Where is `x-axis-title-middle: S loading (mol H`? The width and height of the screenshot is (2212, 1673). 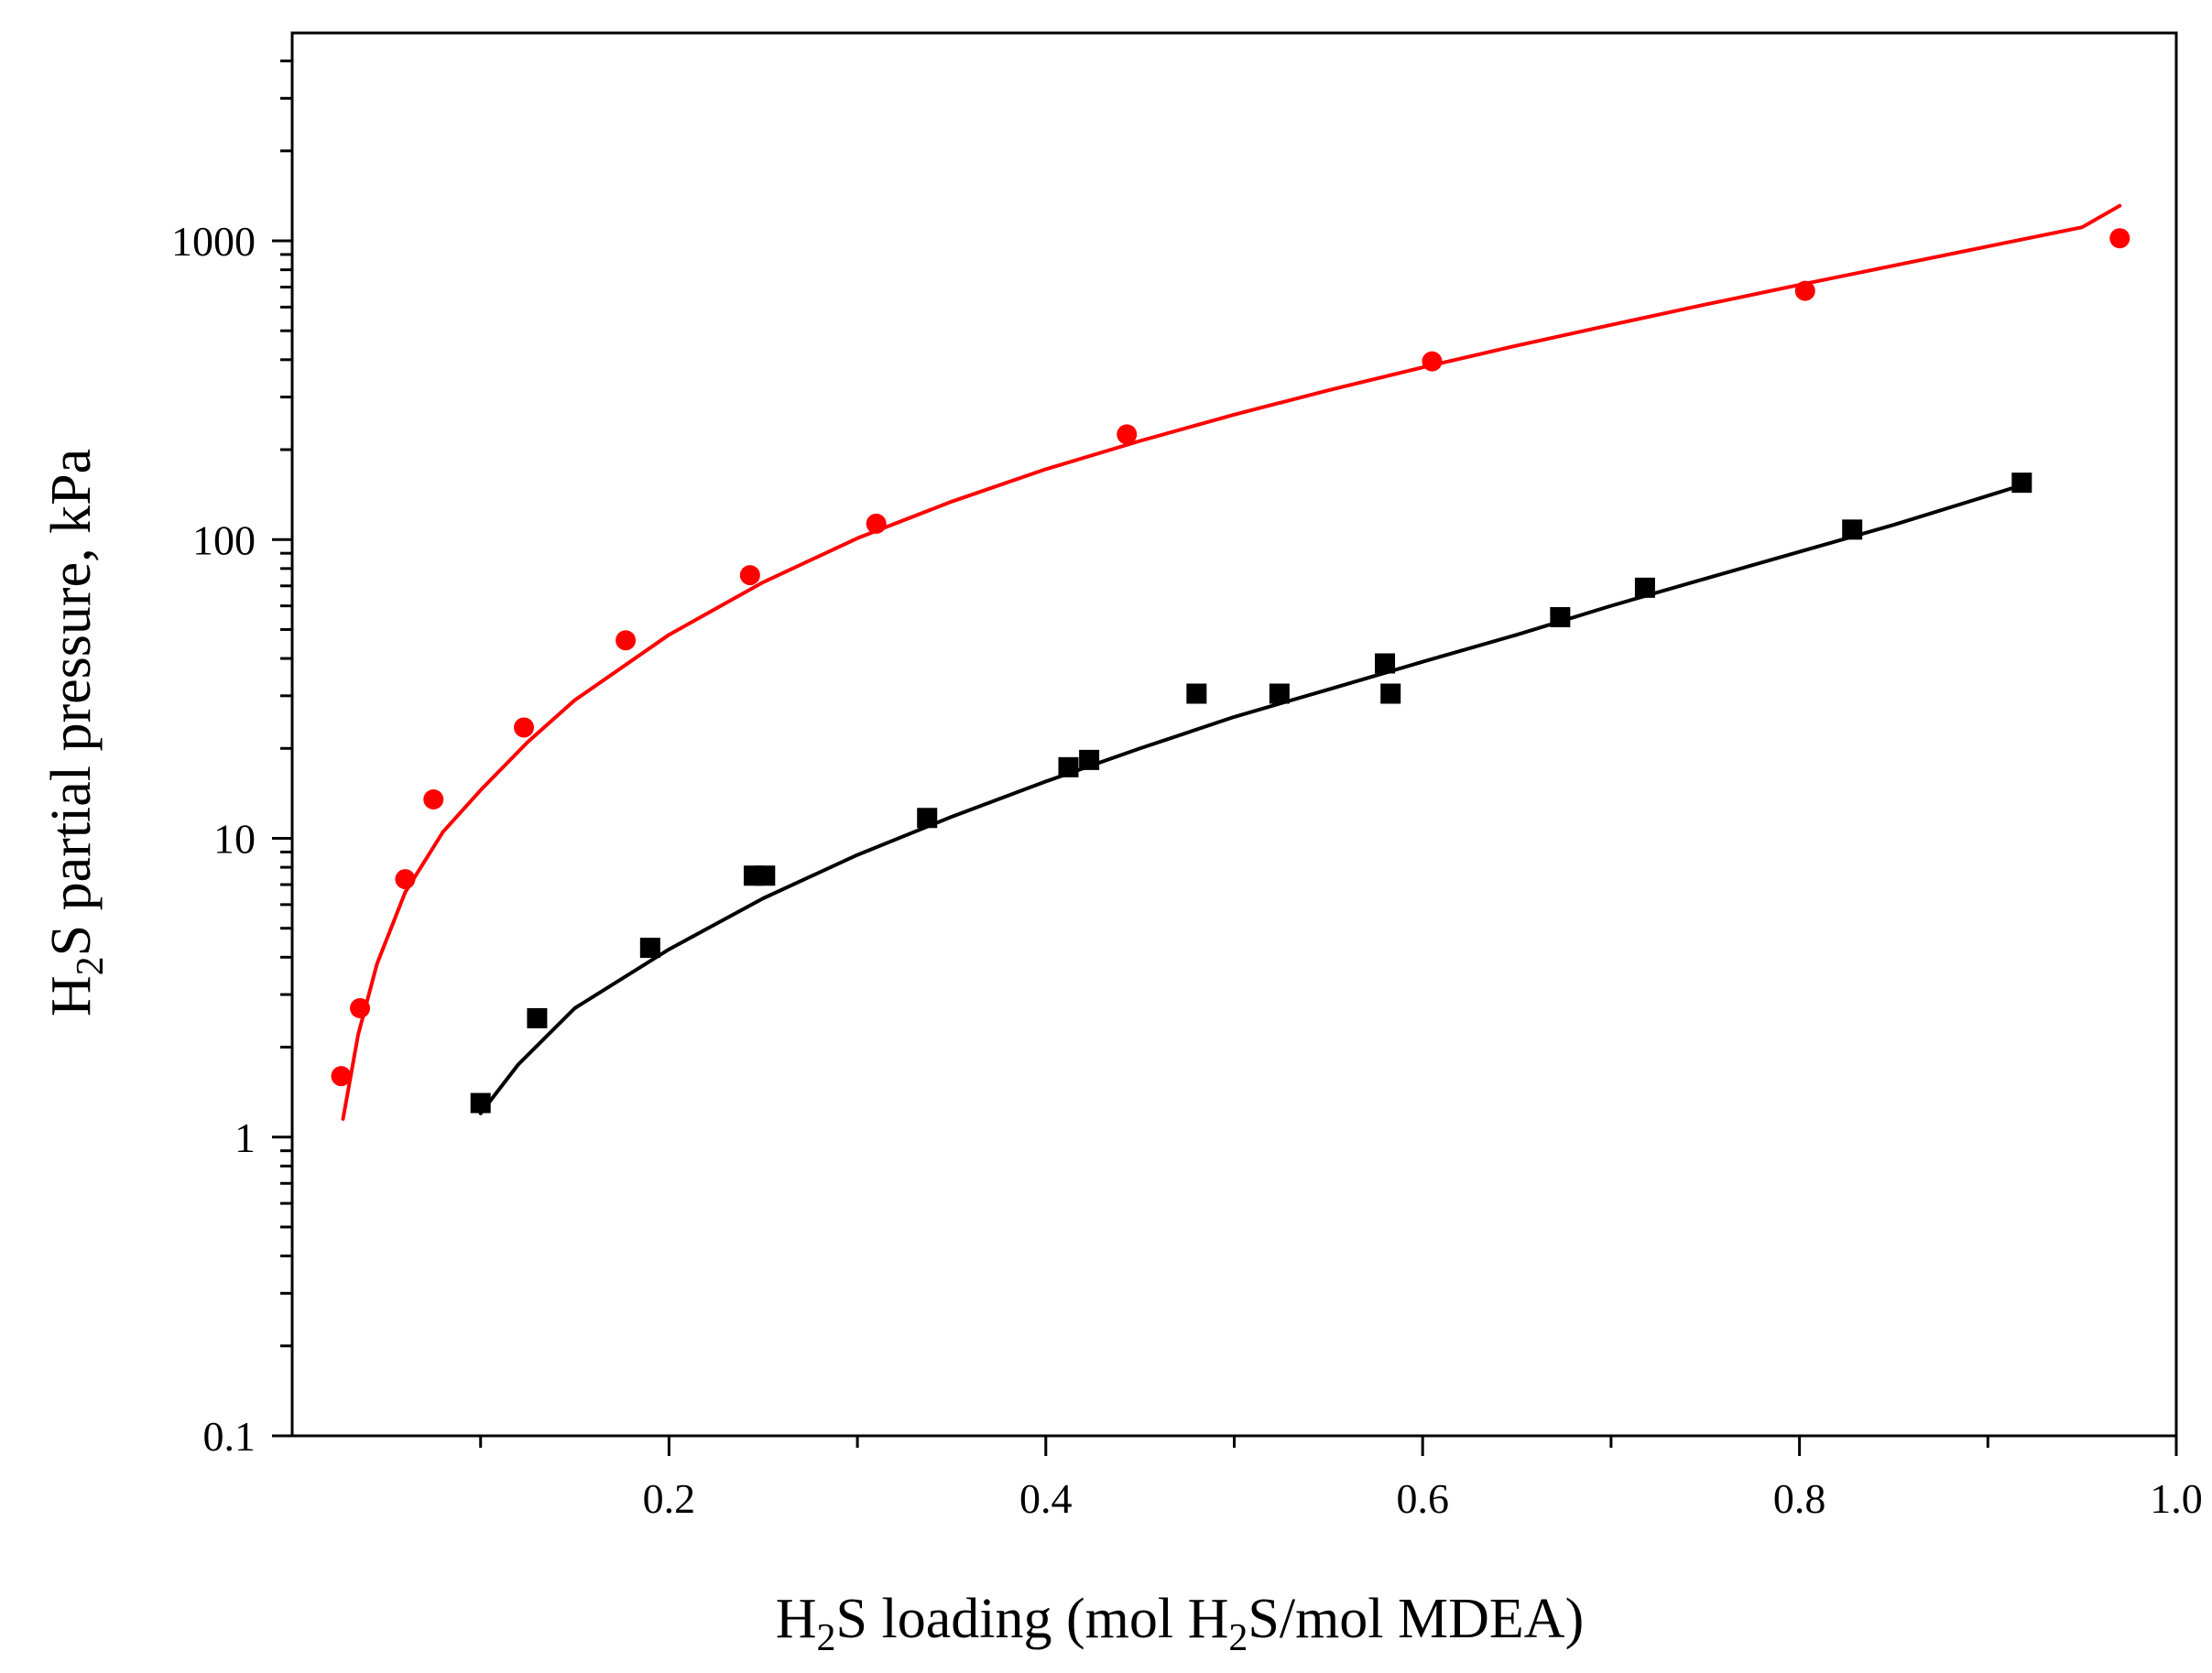 x-axis-title-middle: S loading (mol H is located at coordinates (1032, 1619).